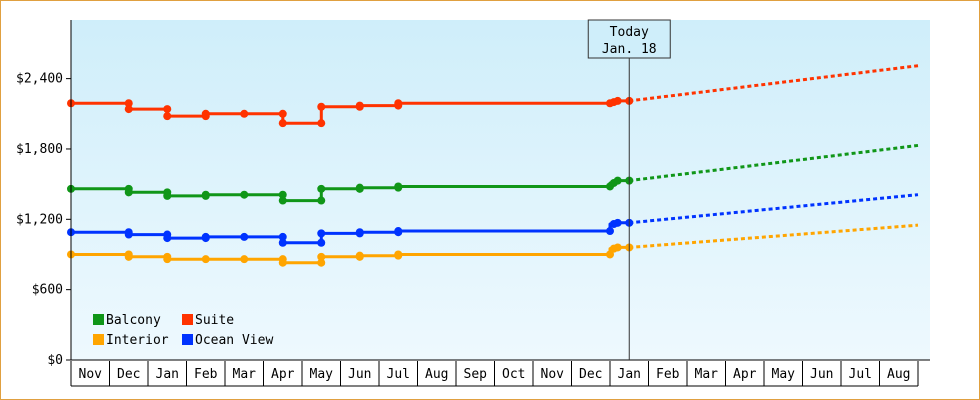  Describe the element at coordinates (493, 96) in the screenshot. I see `series-suite` at that location.